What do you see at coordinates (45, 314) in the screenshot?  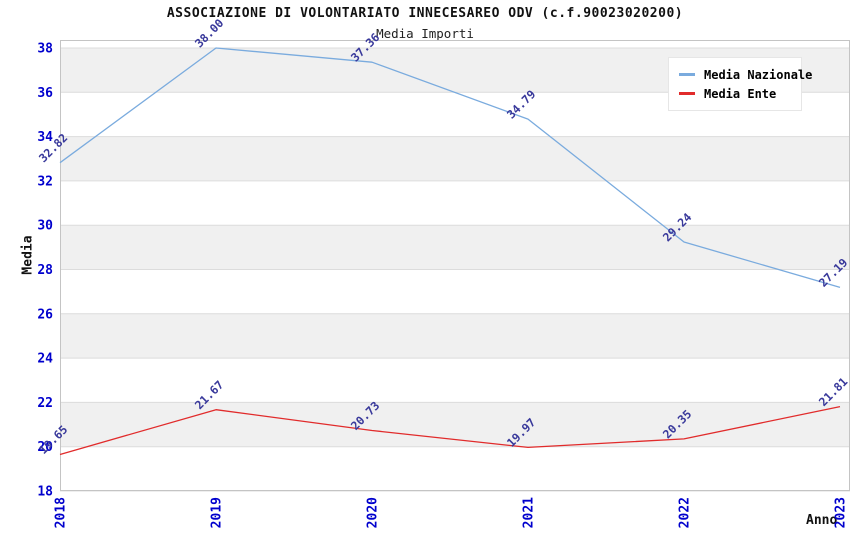 I see `y-tick-label: 26` at bounding box center [45, 314].